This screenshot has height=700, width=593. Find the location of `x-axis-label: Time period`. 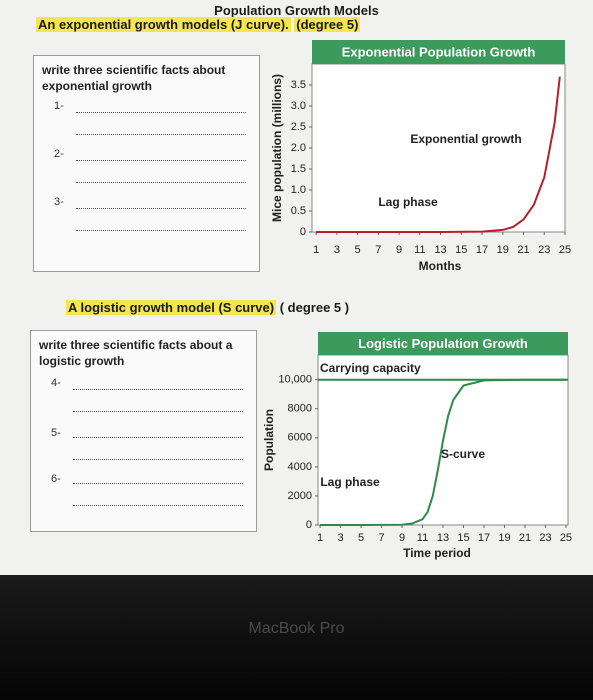

x-axis-label: Time period is located at coordinates (437, 553).